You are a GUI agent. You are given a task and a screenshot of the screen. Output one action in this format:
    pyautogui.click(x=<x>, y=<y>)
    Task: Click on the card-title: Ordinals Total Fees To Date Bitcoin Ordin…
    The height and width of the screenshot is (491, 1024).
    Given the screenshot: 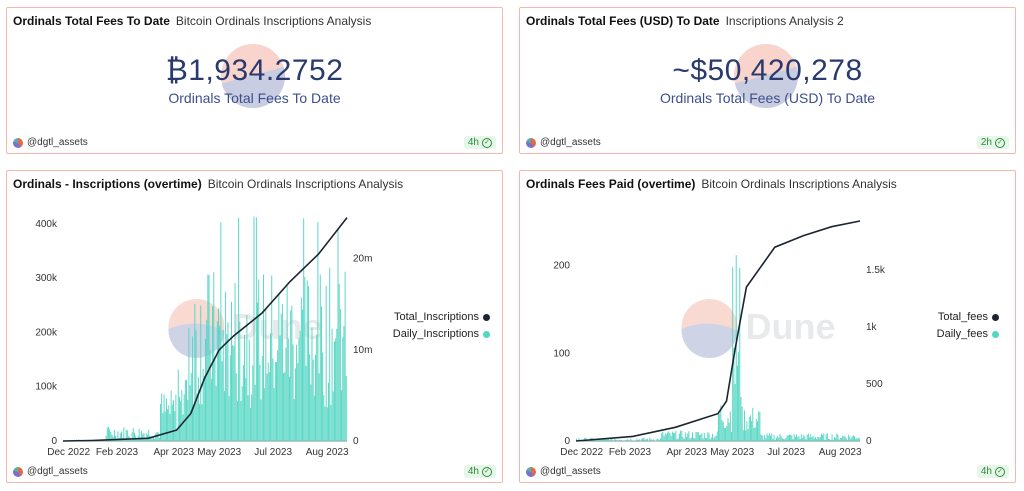 What is the action you would take?
    pyautogui.click(x=192, y=21)
    